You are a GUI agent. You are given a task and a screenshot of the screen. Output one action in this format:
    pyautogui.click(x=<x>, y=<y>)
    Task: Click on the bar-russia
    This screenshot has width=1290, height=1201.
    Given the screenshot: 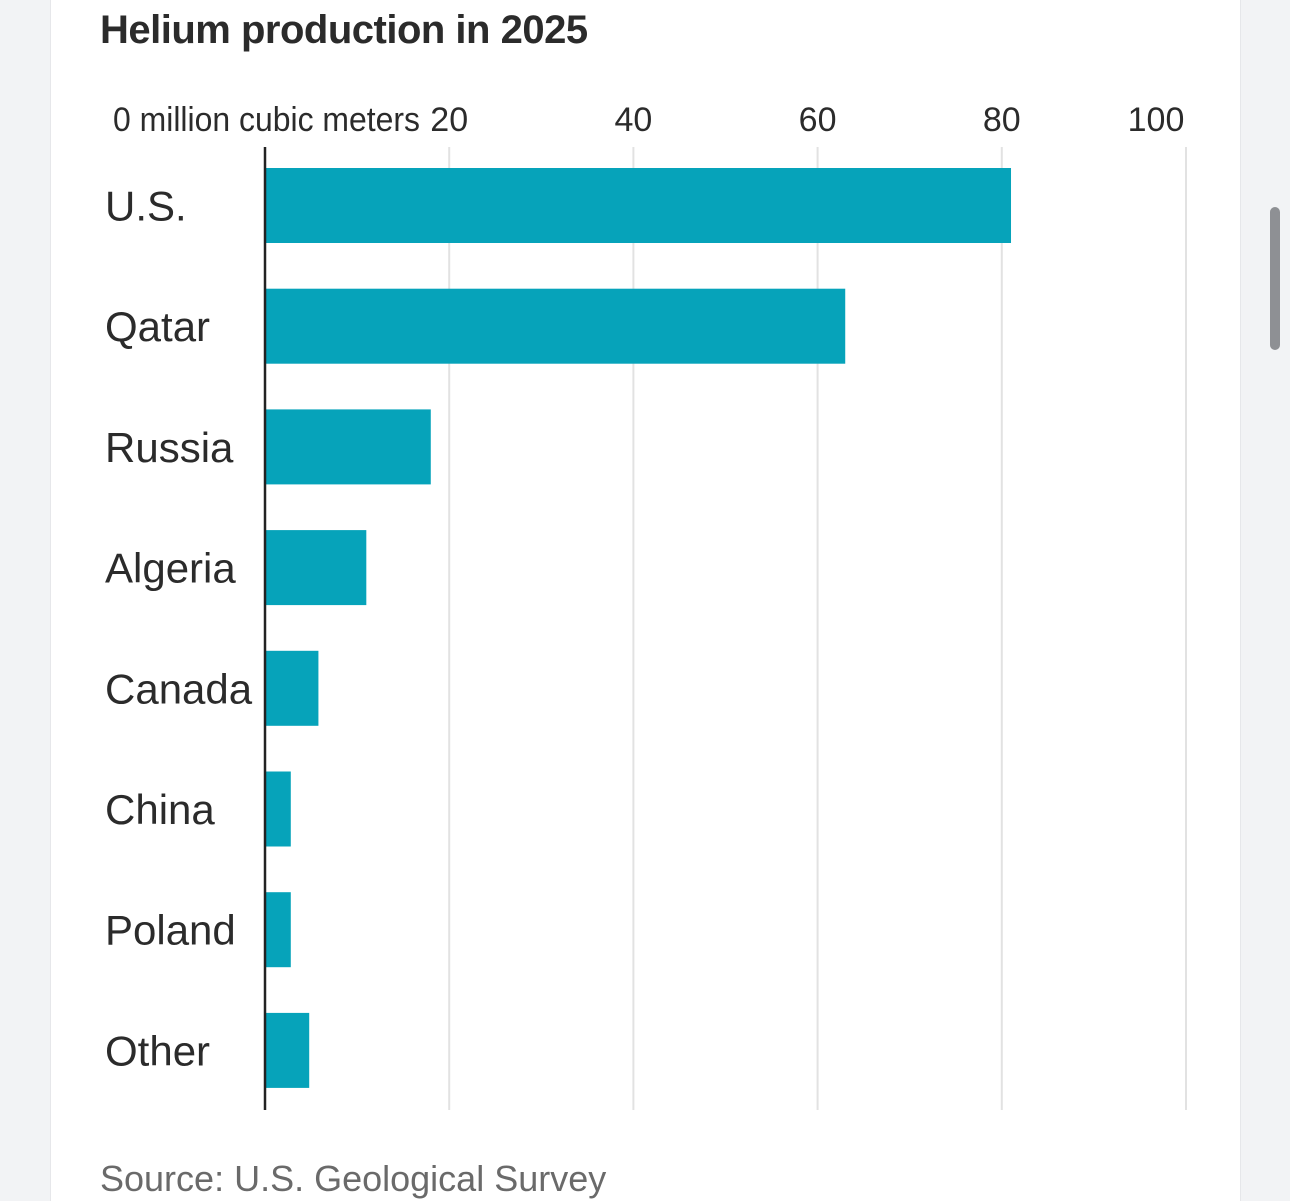 What is the action you would take?
    pyautogui.click(x=348, y=447)
    